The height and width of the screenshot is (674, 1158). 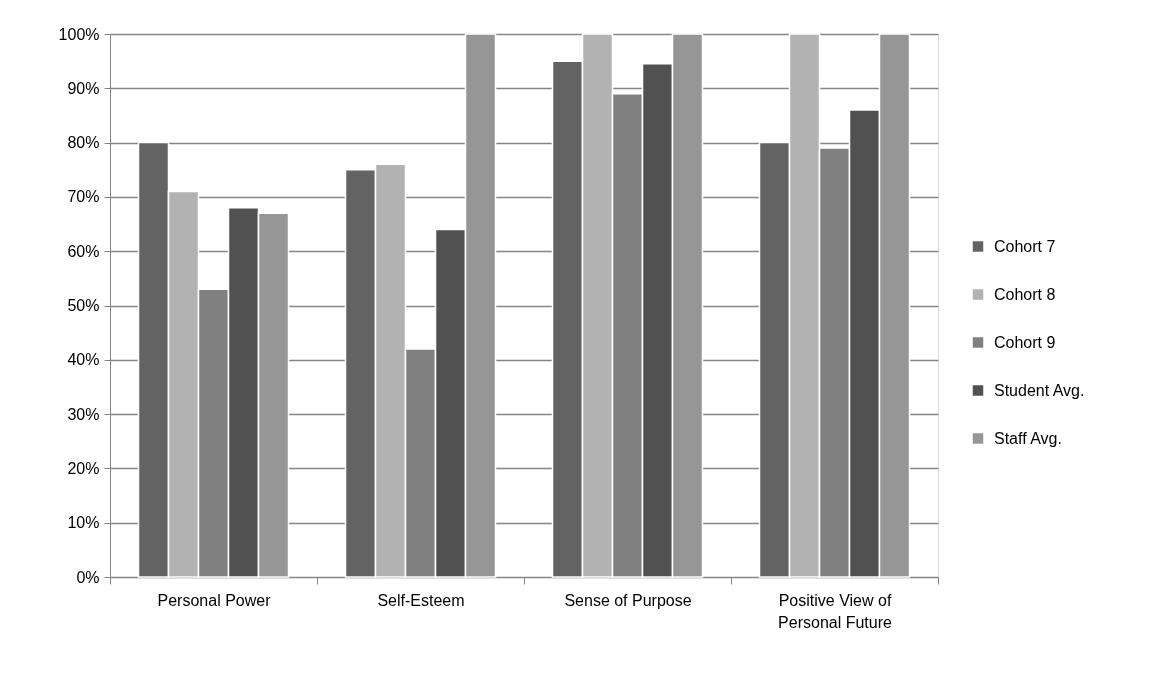 I want to click on y-tick-label: 90%, so click(x=83, y=88).